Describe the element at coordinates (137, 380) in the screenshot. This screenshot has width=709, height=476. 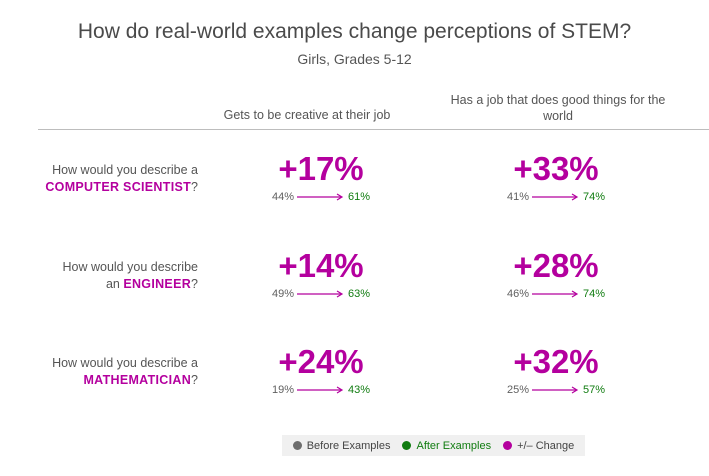
I see `row-label-profession: MATHEMATICIAN` at that location.